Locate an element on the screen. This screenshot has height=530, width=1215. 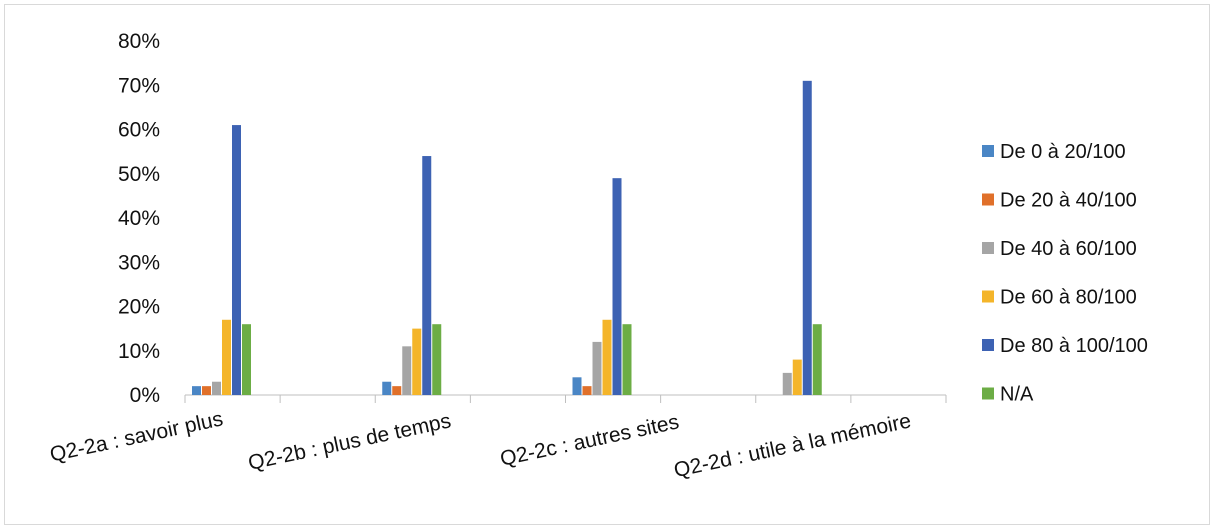
category-label: Q2-2c : autres sites is located at coordinates (589, 440).